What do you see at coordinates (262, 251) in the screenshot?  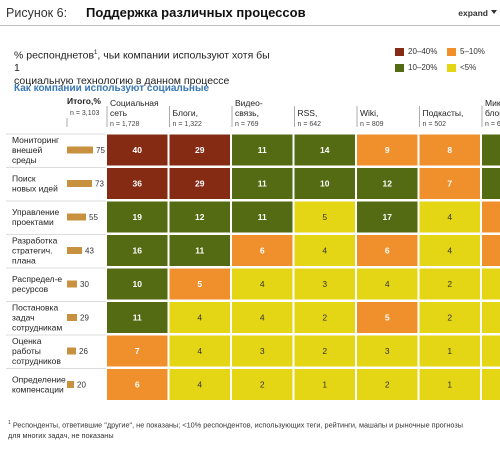 I see `cell-value-label: 6` at bounding box center [262, 251].